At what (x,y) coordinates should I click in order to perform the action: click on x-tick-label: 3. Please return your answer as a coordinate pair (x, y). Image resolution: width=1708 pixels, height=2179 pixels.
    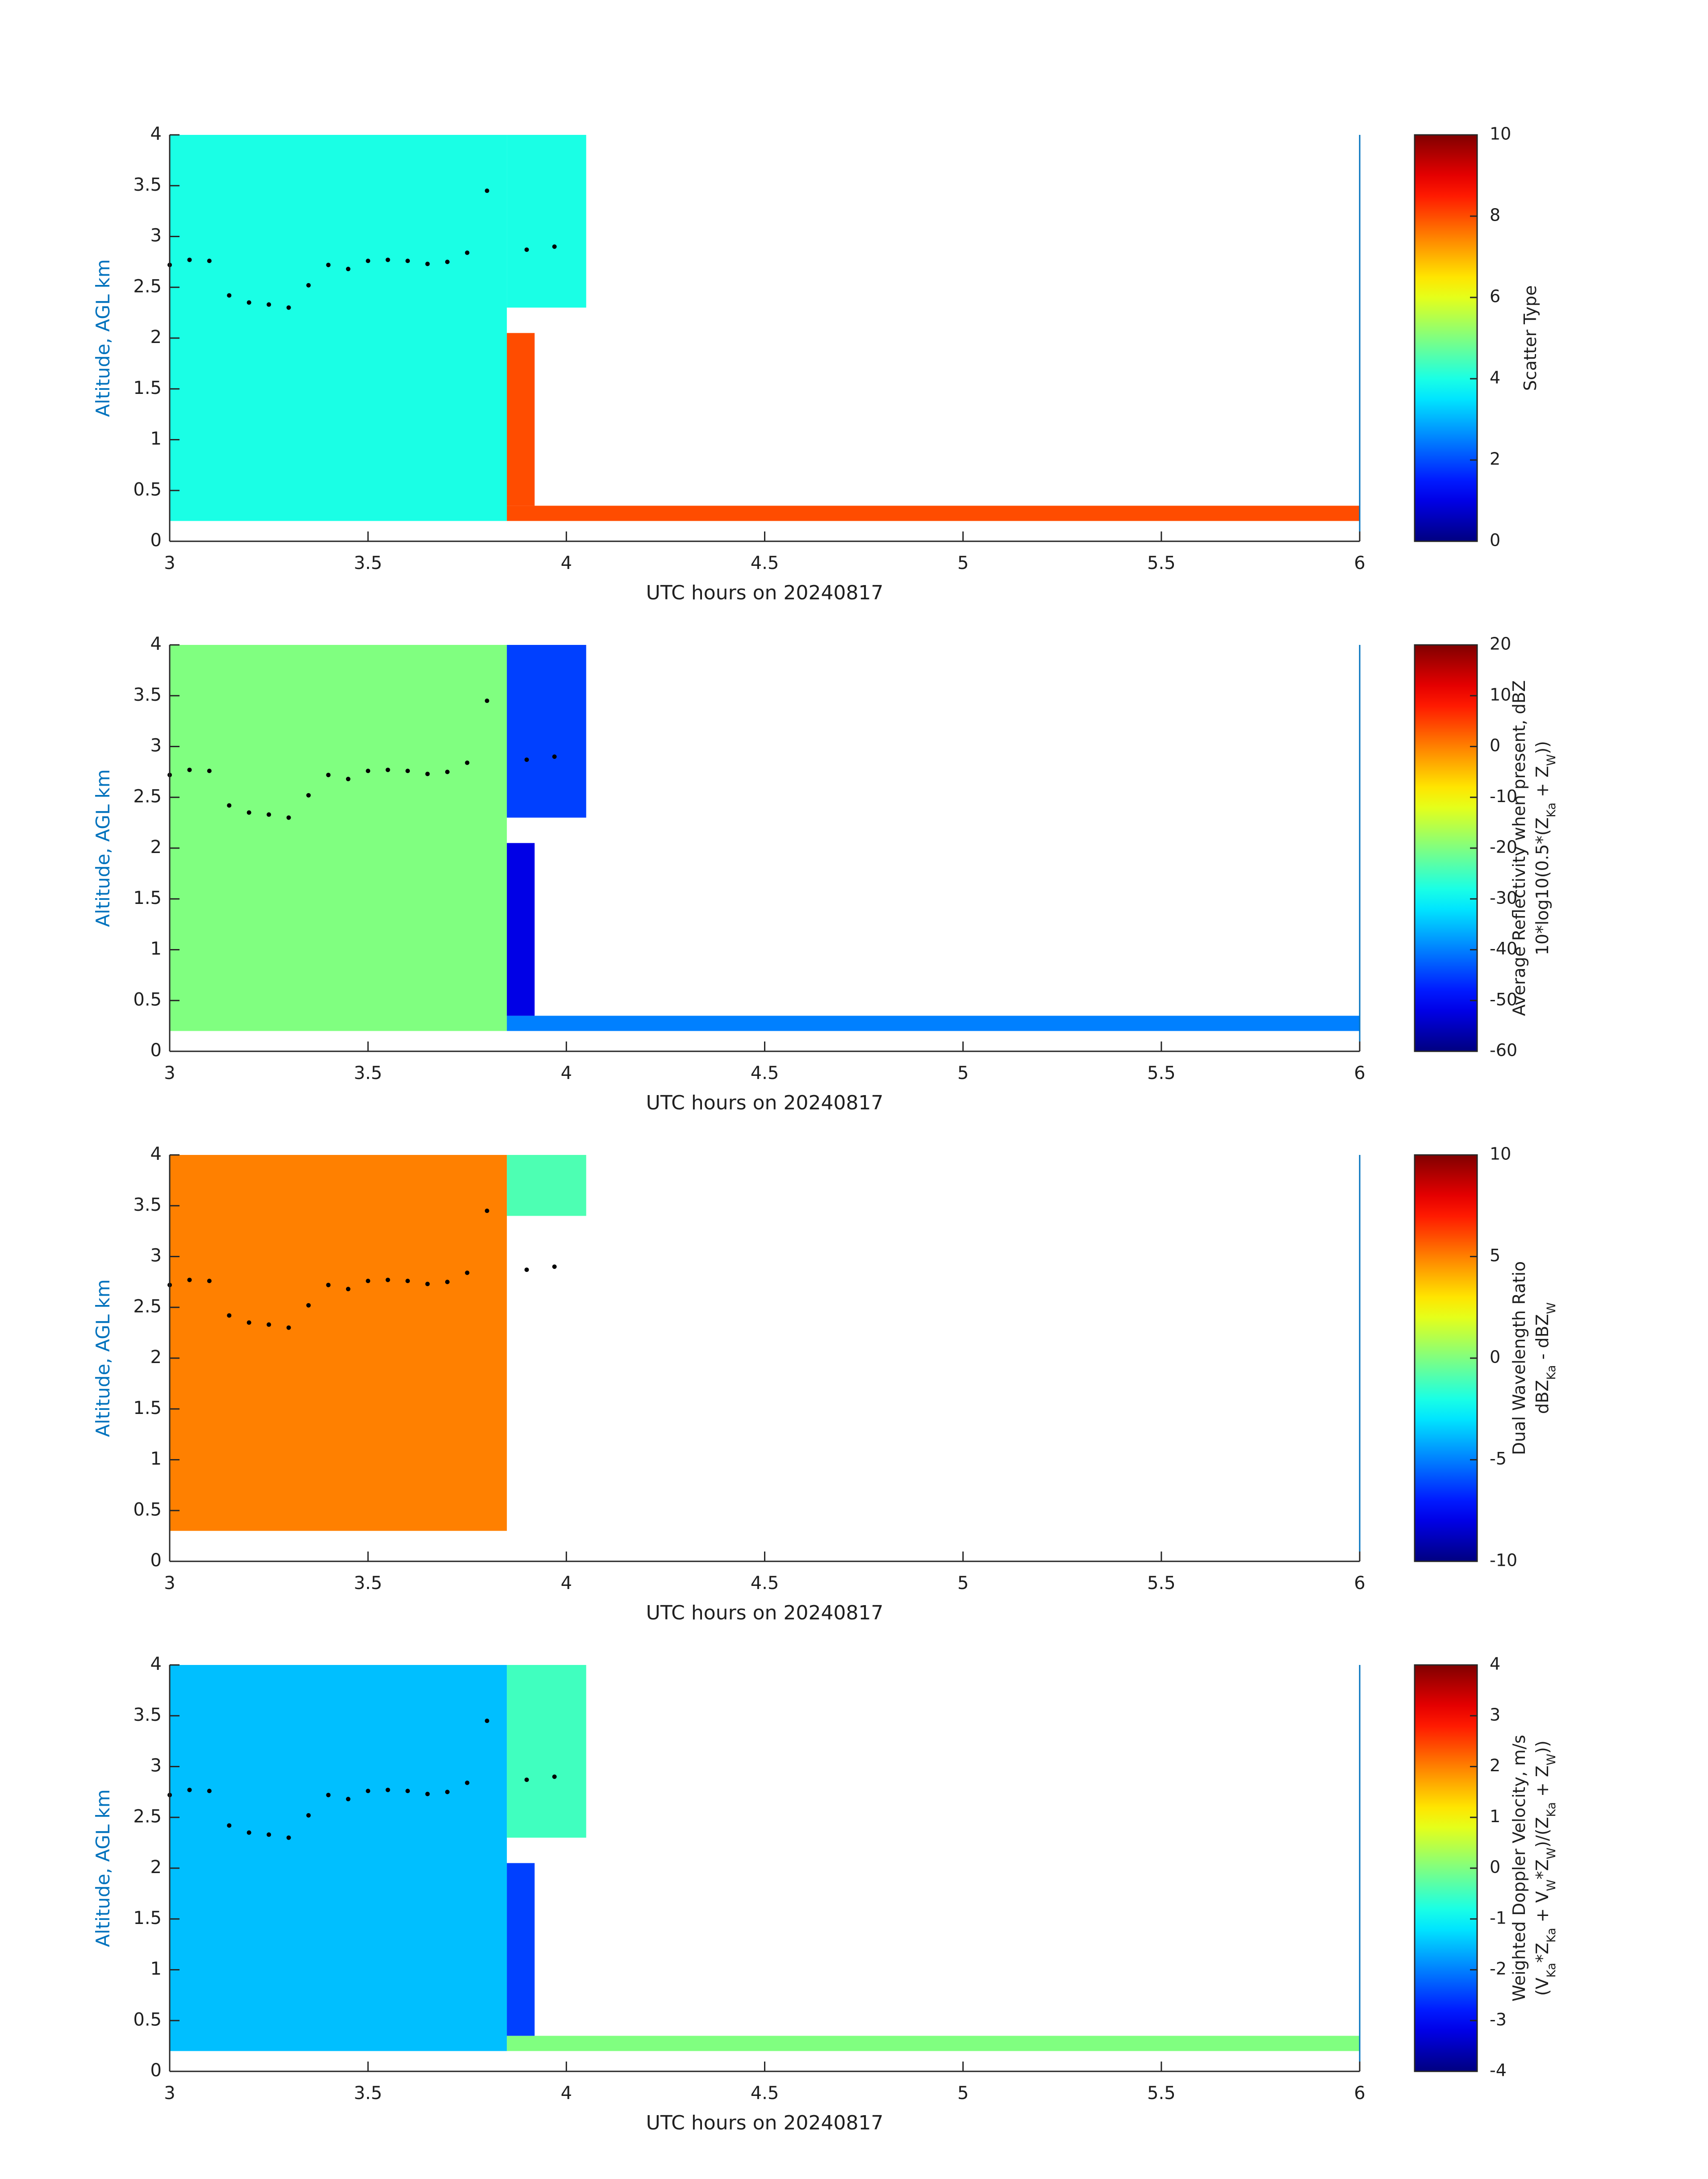
    Looking at the image, I should click on (169, 563).